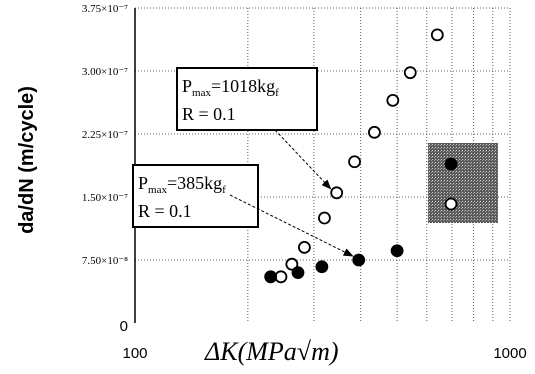 The height and width of the screenshot is (374, 535). Describe the element at coordinates (105, 135) in the screenshot. I see `y-tick-label: 2.25×10⁻⁷` at that location.